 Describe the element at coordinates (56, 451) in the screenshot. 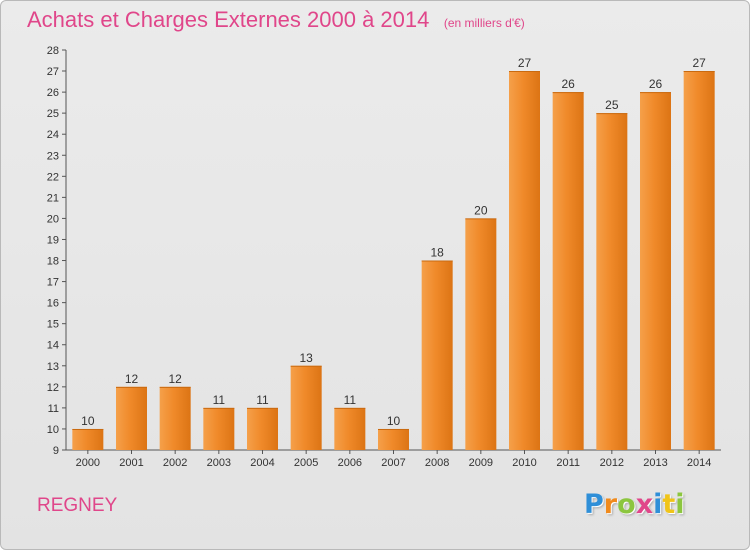

I see `y-tick-label: 9` at that location.